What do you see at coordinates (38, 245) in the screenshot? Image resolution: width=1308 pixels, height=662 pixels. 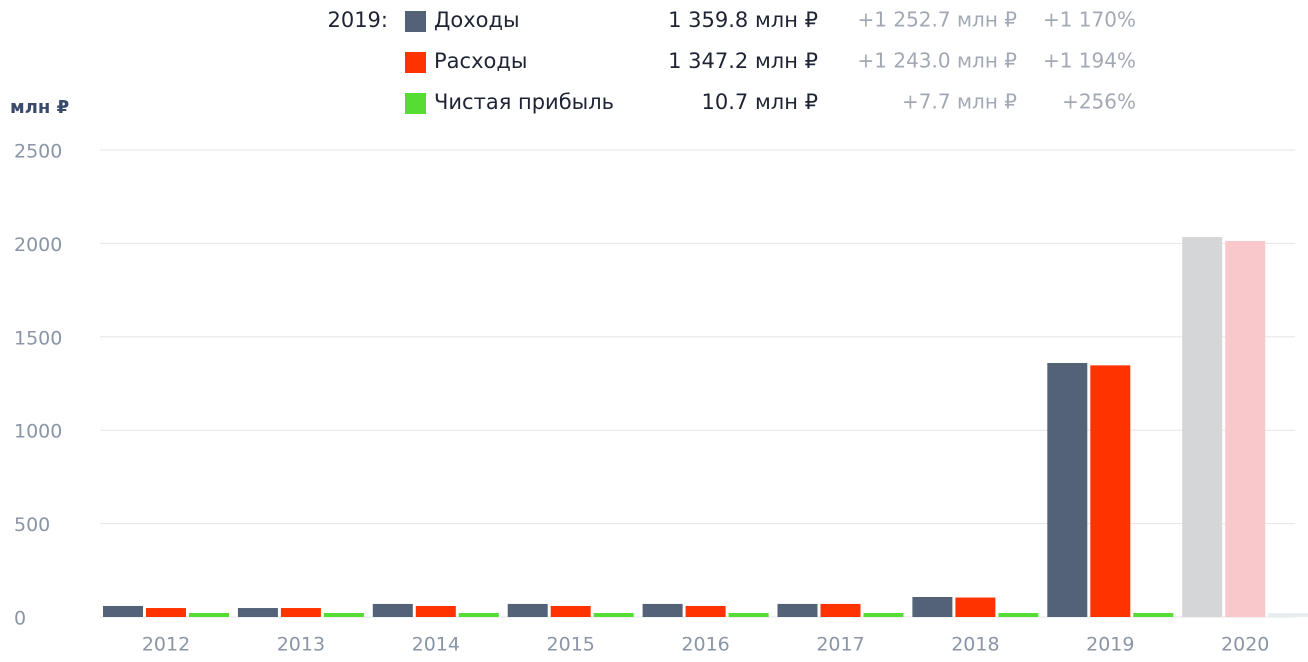 I see `y-tick-label: 2000` at bounding box center [38, 245].